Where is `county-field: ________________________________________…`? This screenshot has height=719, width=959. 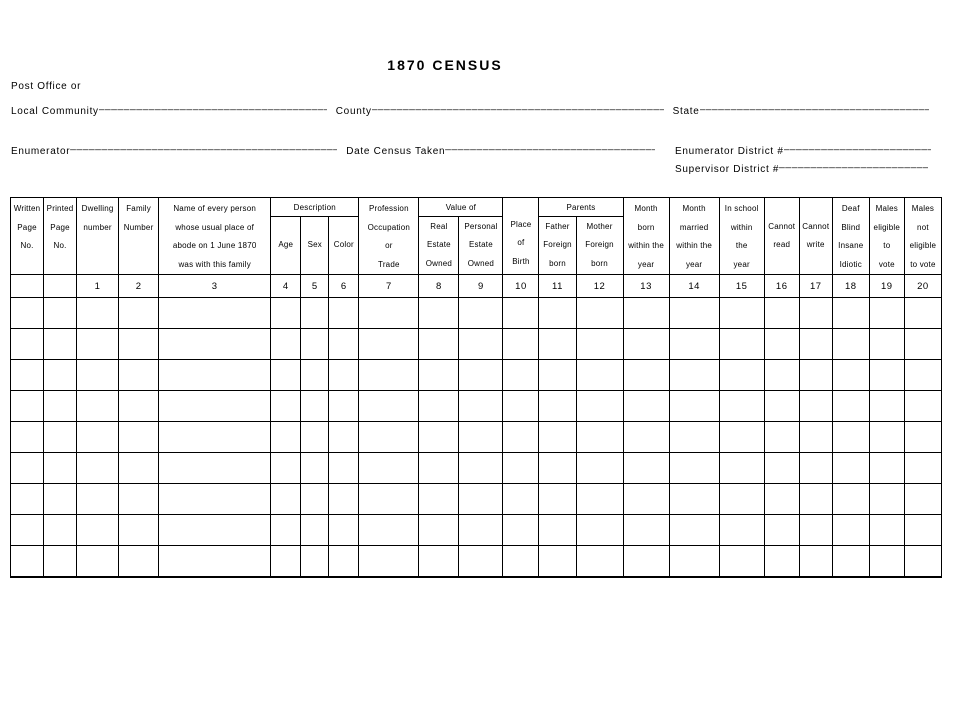
county-field: ________________________________________… is located at coordinates (518, 107).